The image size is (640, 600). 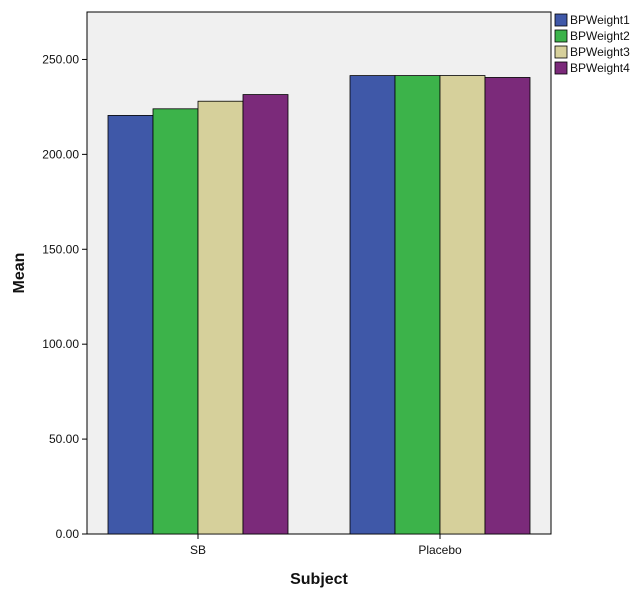 I want to click on legend-swatch-bpweight4, so click(x=561, y=68).